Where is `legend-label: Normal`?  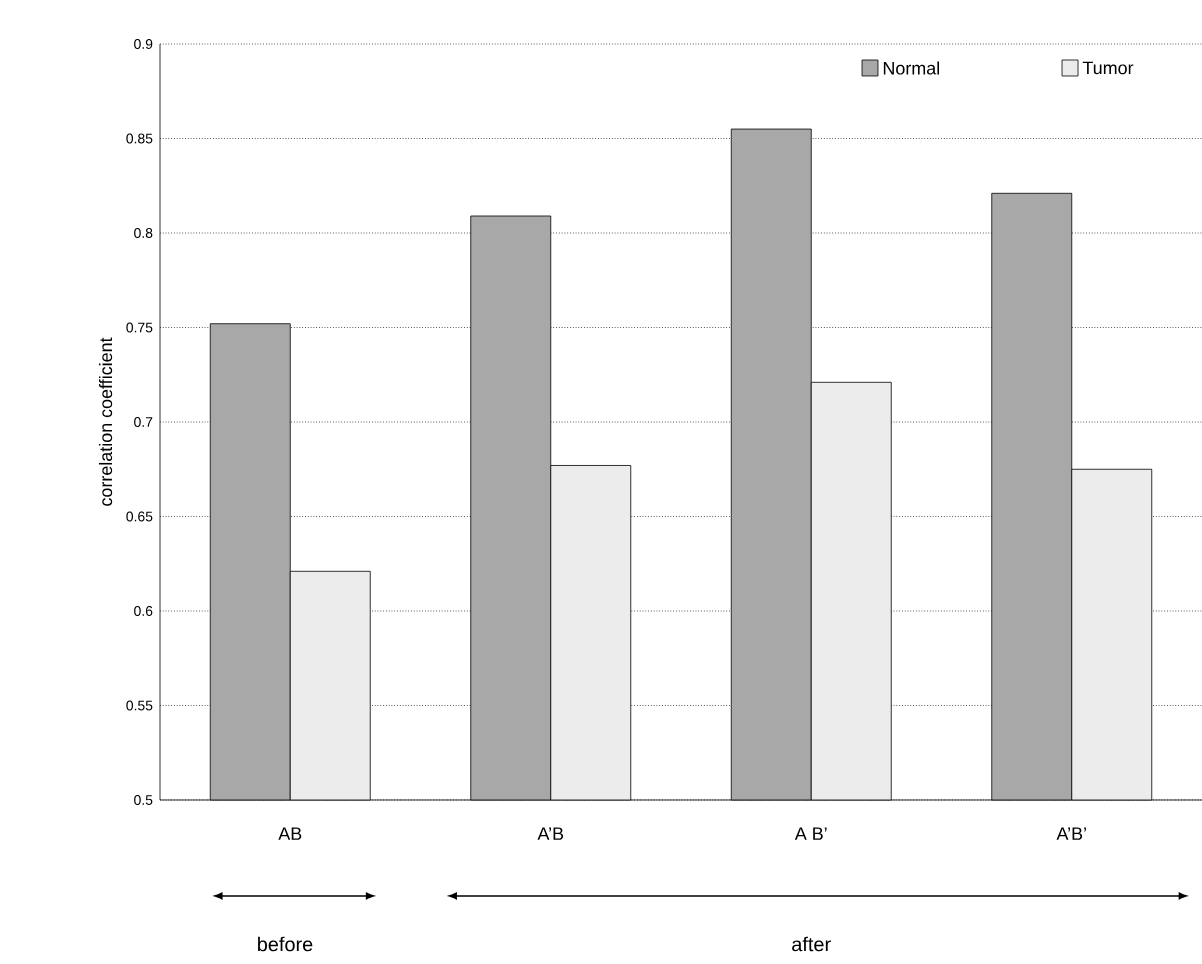 legend-label: Normal is located at coordinates (911, 68).